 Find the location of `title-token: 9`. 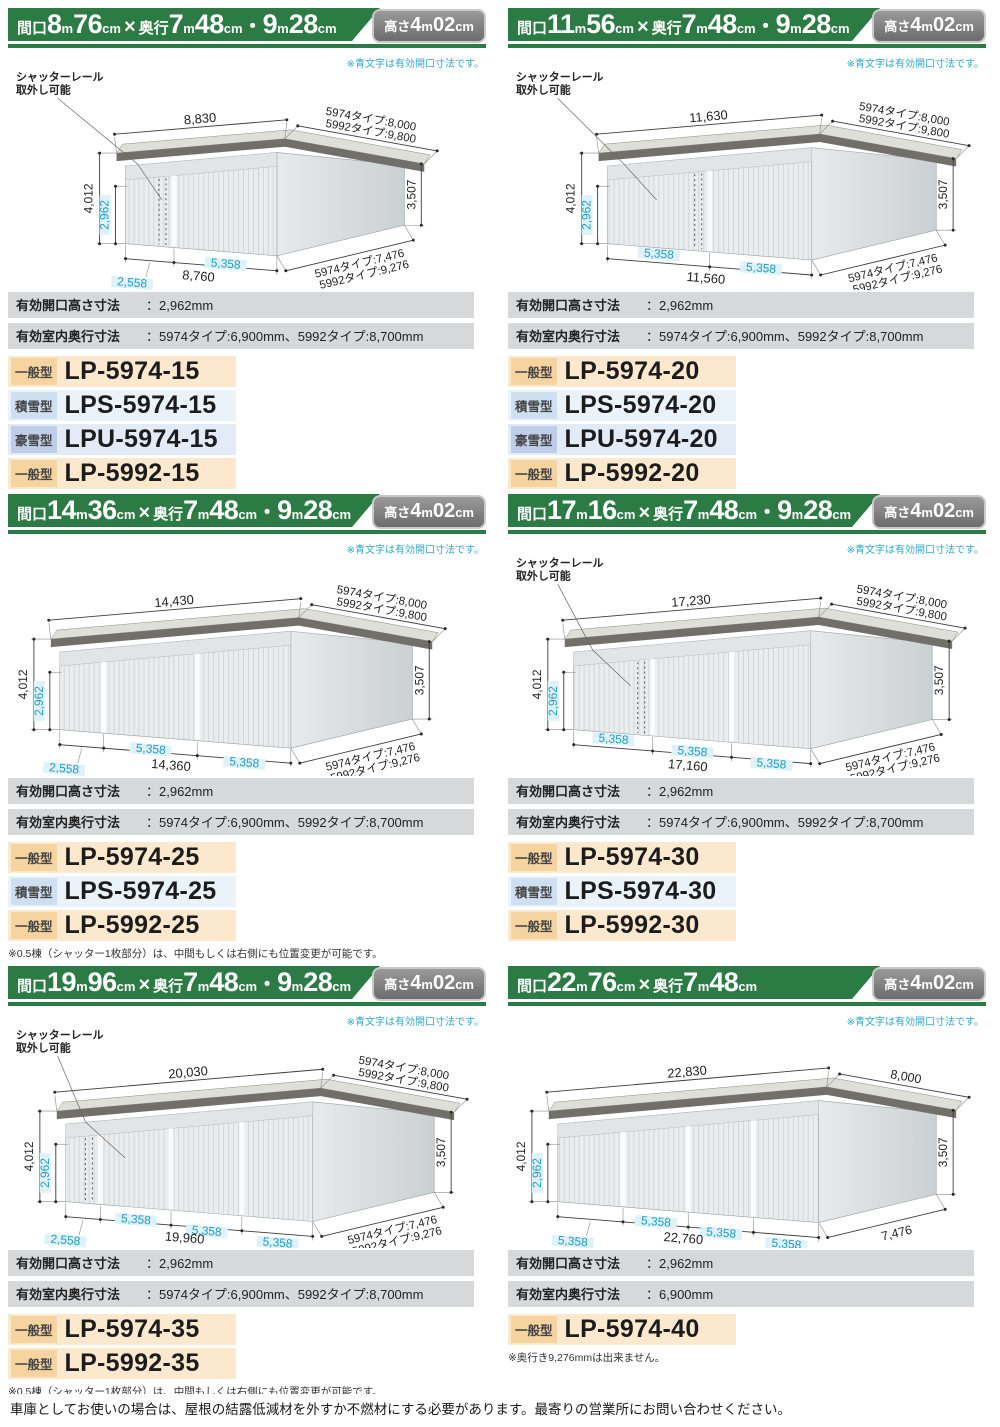

title-token: 9 is located at coordinates (284, 982).